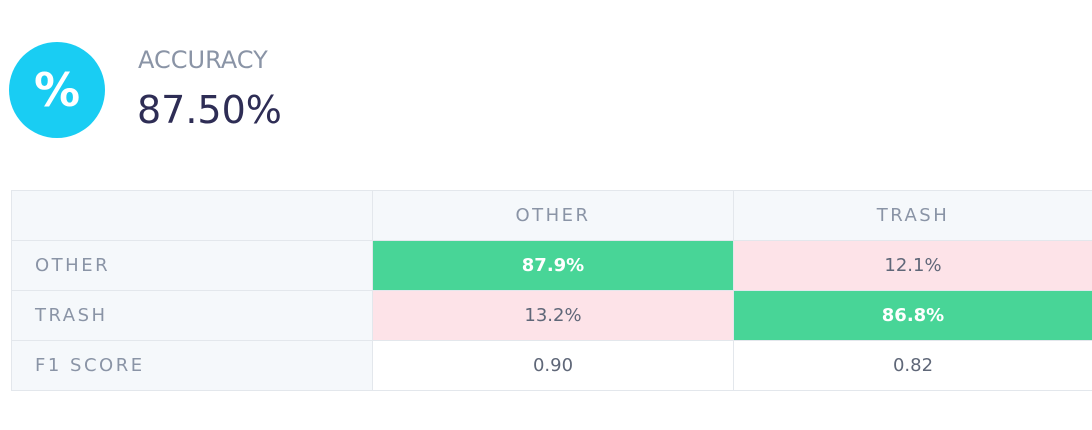 The image size is (1092, 430). I want to click on row-header: F1 SCORE, so click(192, 365).